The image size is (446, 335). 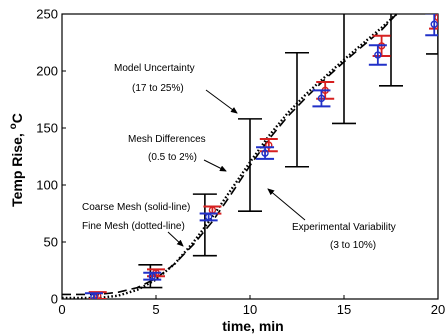 I want to click on y-axis-label: Temp Rise, oC, so click(x=16, y=160).